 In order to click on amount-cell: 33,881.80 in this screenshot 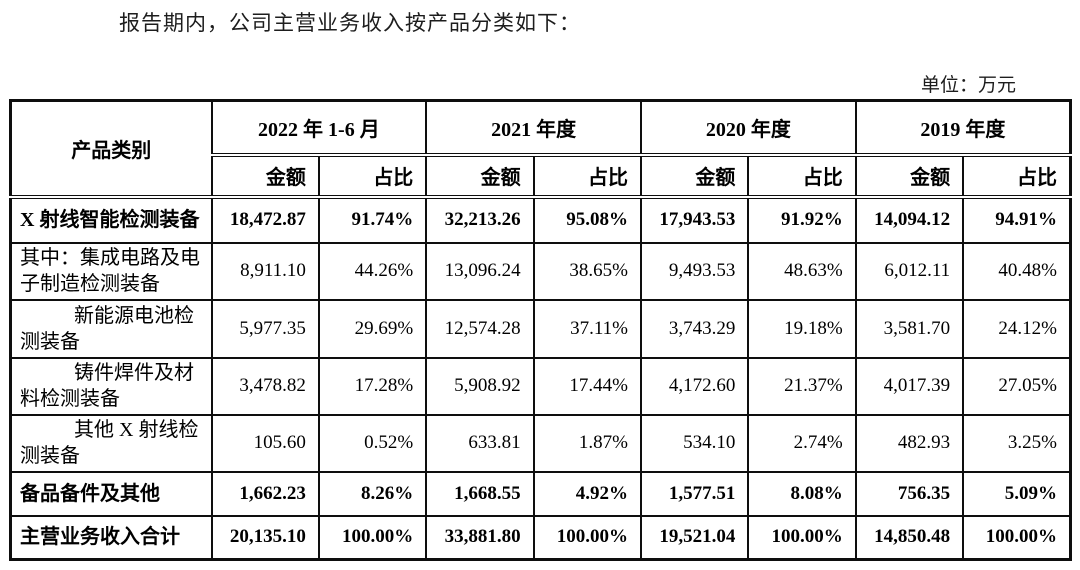, I will do `click(480, 537)`.